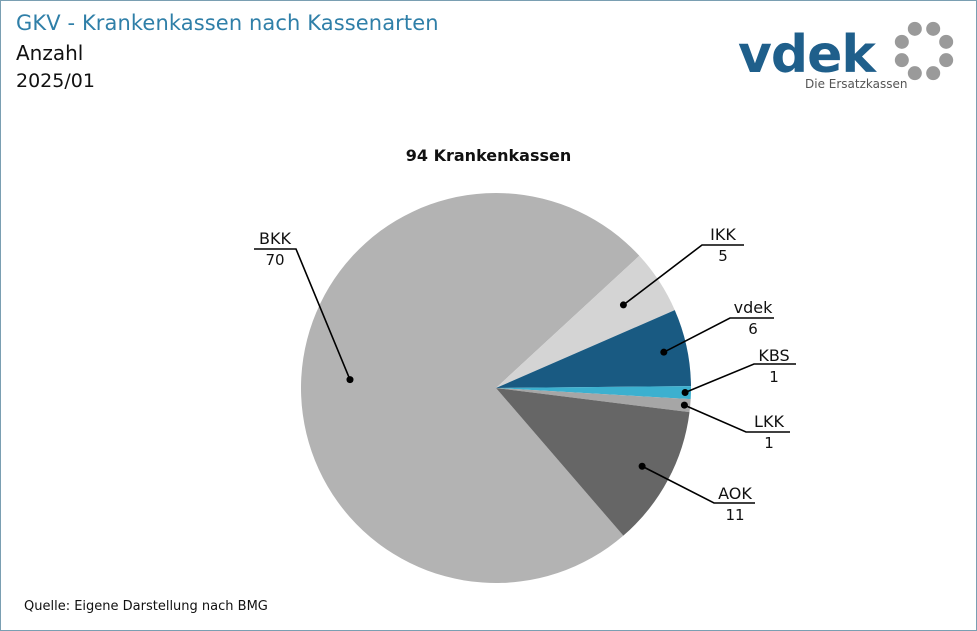 This screenshot has height=631, width=977. Describe the element at coordinates (227, 23) in the screenshot. I see `chart-header-title: GKV - Krankenkassen nach Kassenarten` at that location.